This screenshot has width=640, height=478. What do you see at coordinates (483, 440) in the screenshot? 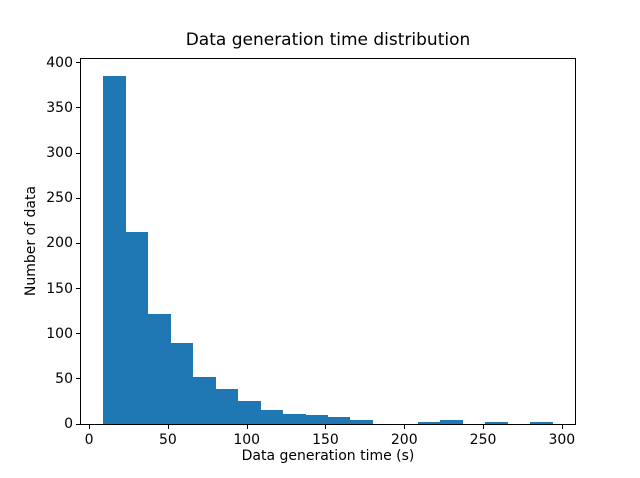
I see `x-tick-label: 250` at bounding box center [483, 440].